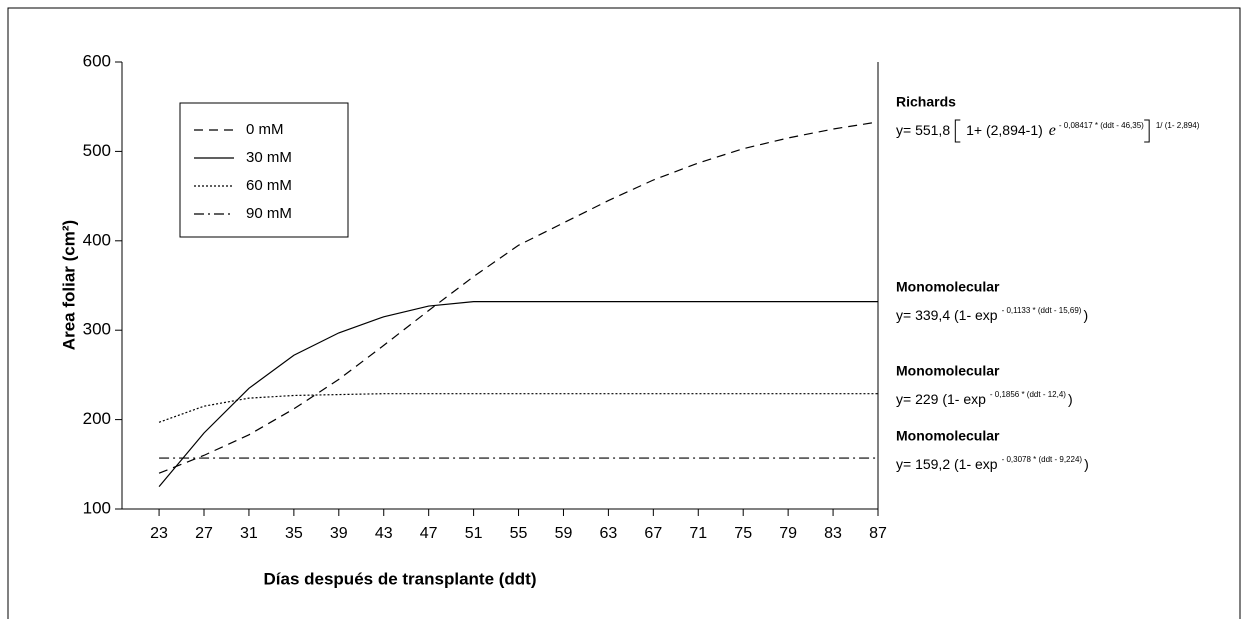  I want to click on series-line, so click(518, 408).